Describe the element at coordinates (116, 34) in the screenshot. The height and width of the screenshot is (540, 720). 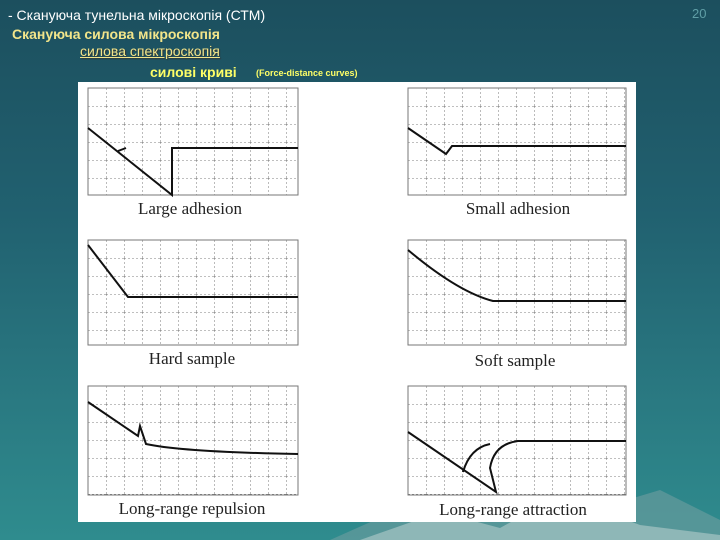
I see `heading: Скануюча силова мікроскопія` at that location.